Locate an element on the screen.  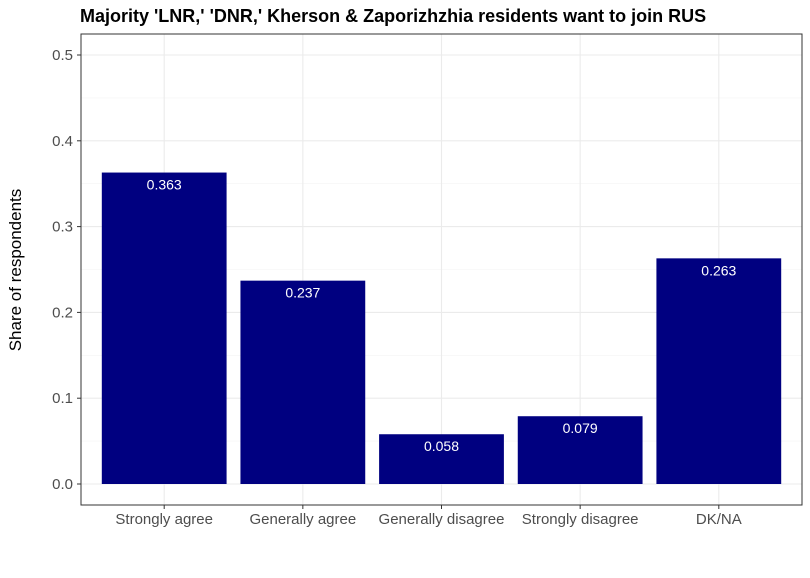
x-tick-label: Strongly disagree is located at coordinates (580, 519).